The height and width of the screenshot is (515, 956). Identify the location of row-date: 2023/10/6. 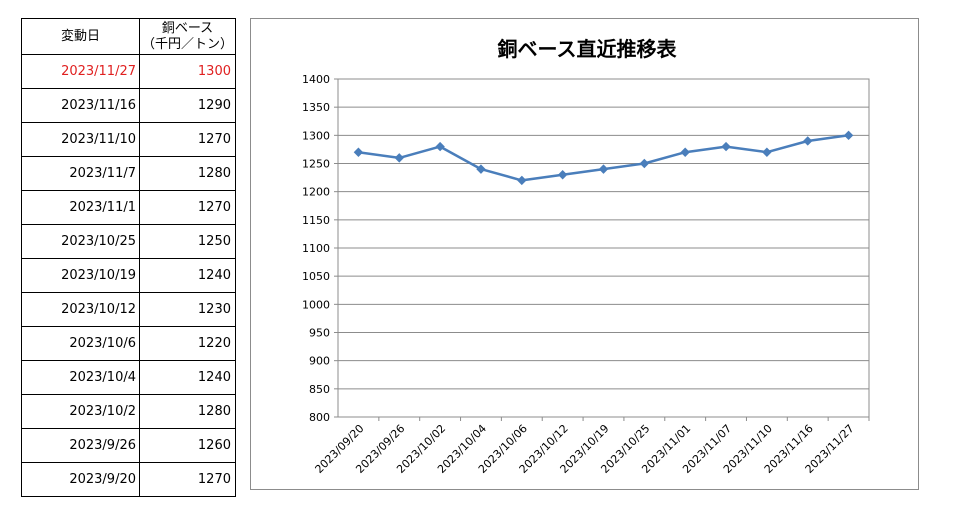
(80, 343).